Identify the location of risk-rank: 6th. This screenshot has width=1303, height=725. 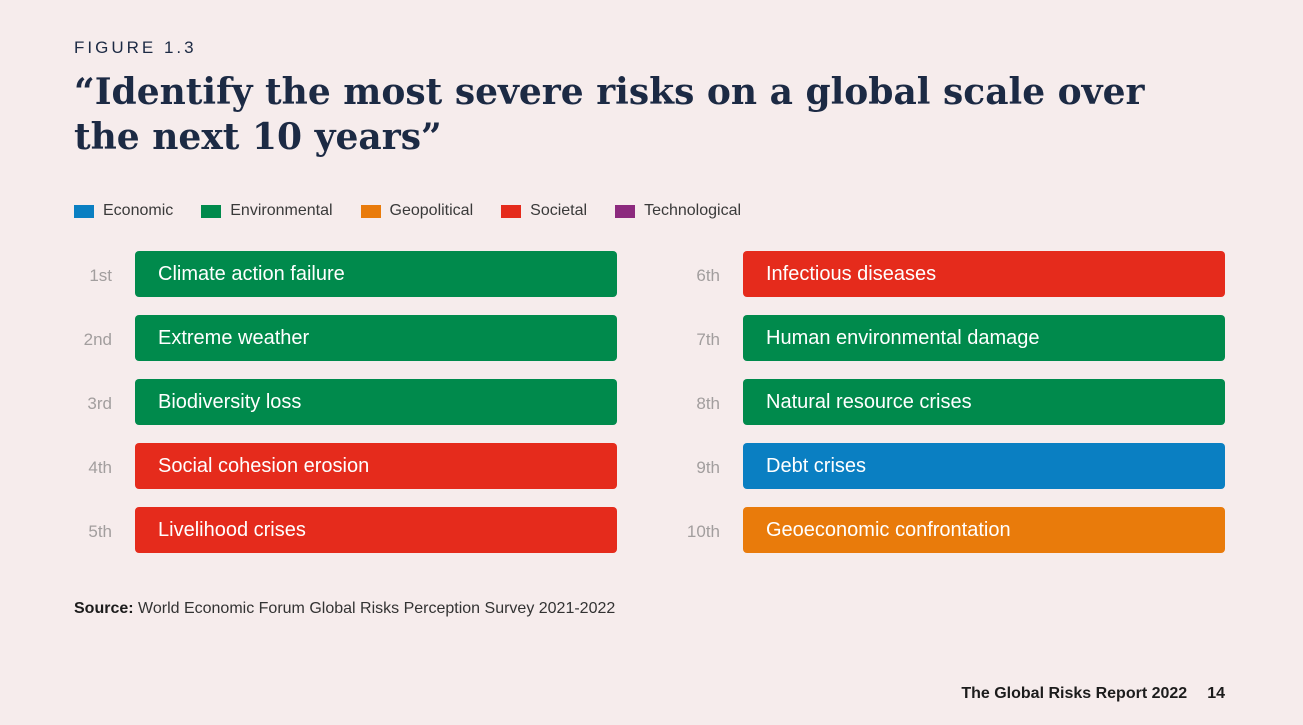
(708, 275).